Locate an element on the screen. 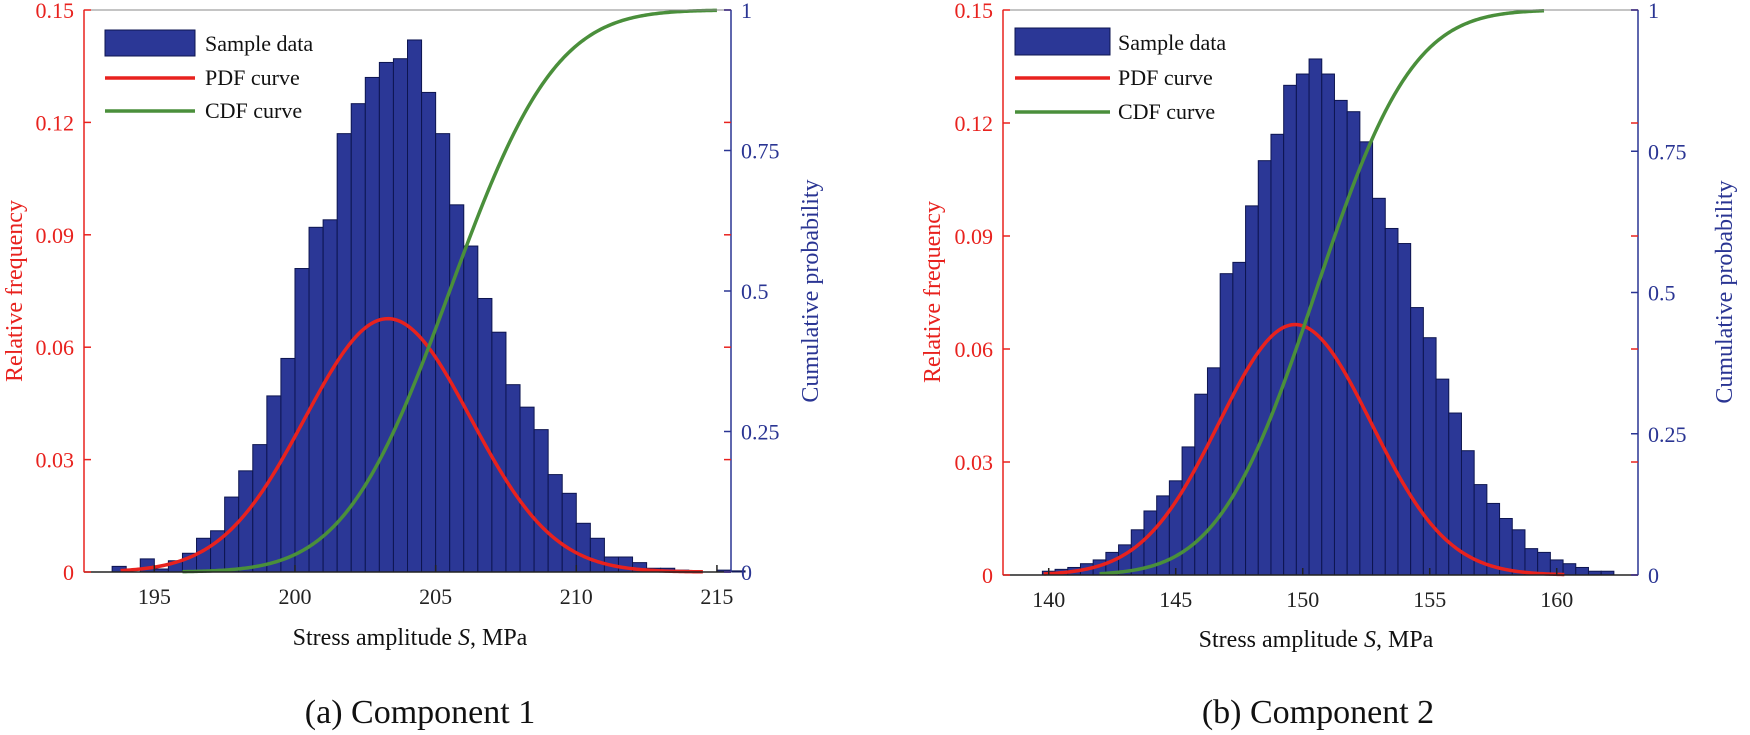 This screenshot has width=1750, height=735. x-tick-label: 140 is located at coordinates (1048, 599).